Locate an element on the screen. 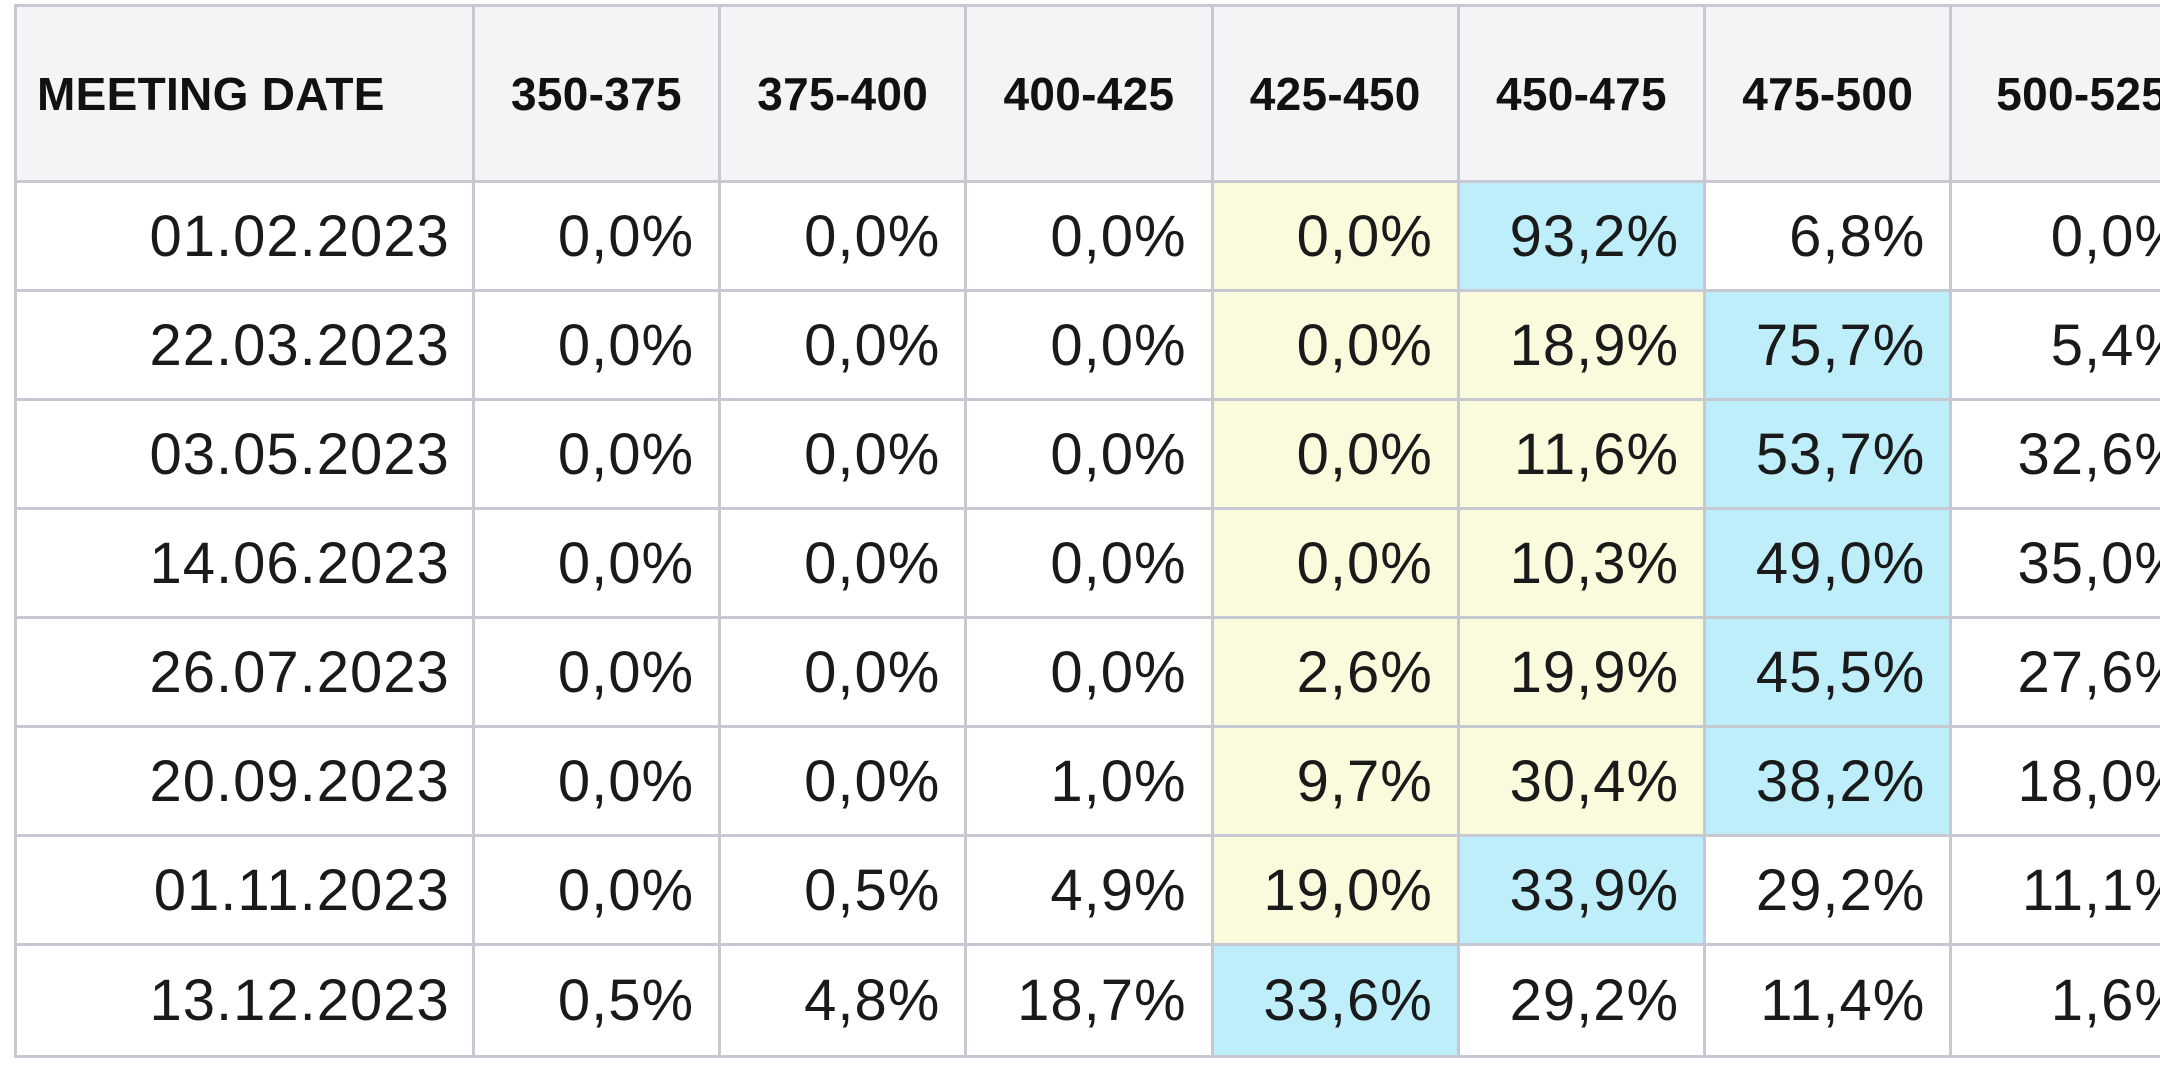  meeting-date-cell: 14.06.2023 is located at coordinates (244, 563).